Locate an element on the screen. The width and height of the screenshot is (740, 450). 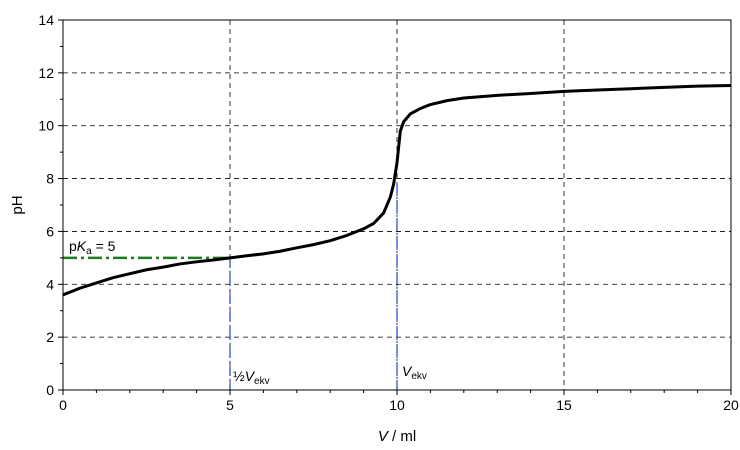
x-axis-label-symbol: V is located at coordinates (384, 436).